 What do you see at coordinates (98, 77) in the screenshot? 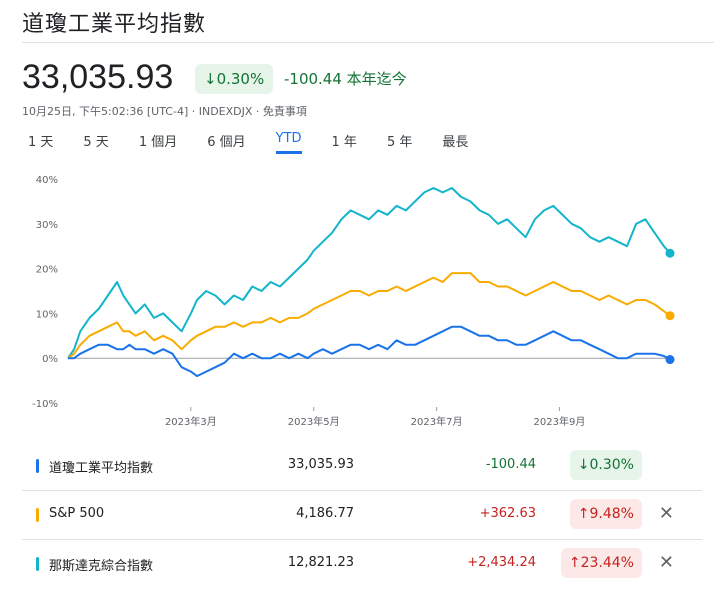
I see `current-price: 33,035.93` at bounding box center [98, 77].